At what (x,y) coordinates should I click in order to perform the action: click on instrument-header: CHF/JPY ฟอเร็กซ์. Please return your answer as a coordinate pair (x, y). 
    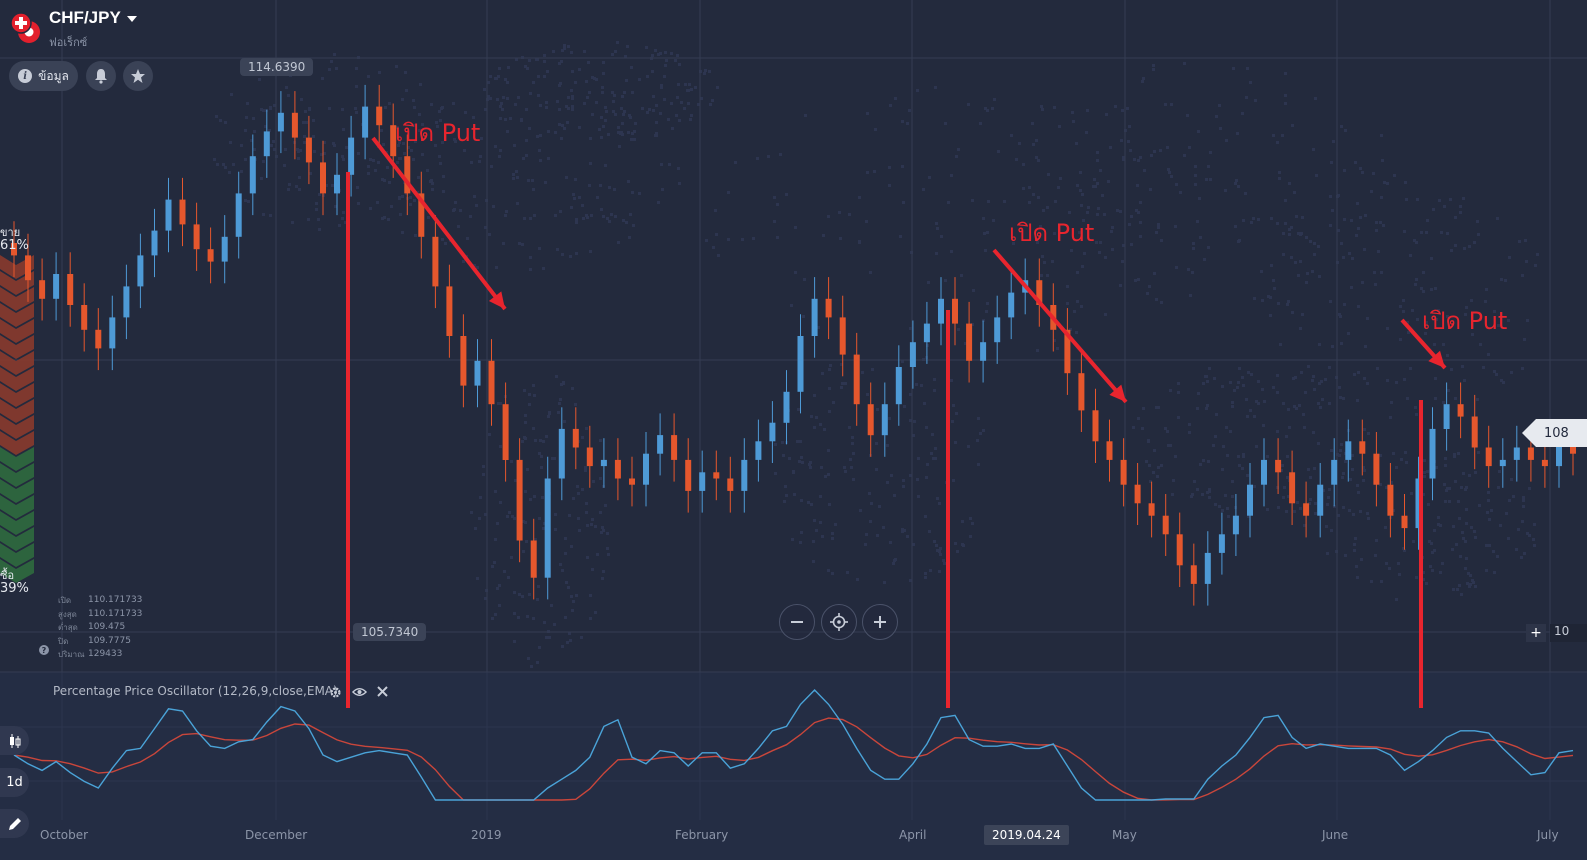
    Looking at the image, I should click on (150, 28).